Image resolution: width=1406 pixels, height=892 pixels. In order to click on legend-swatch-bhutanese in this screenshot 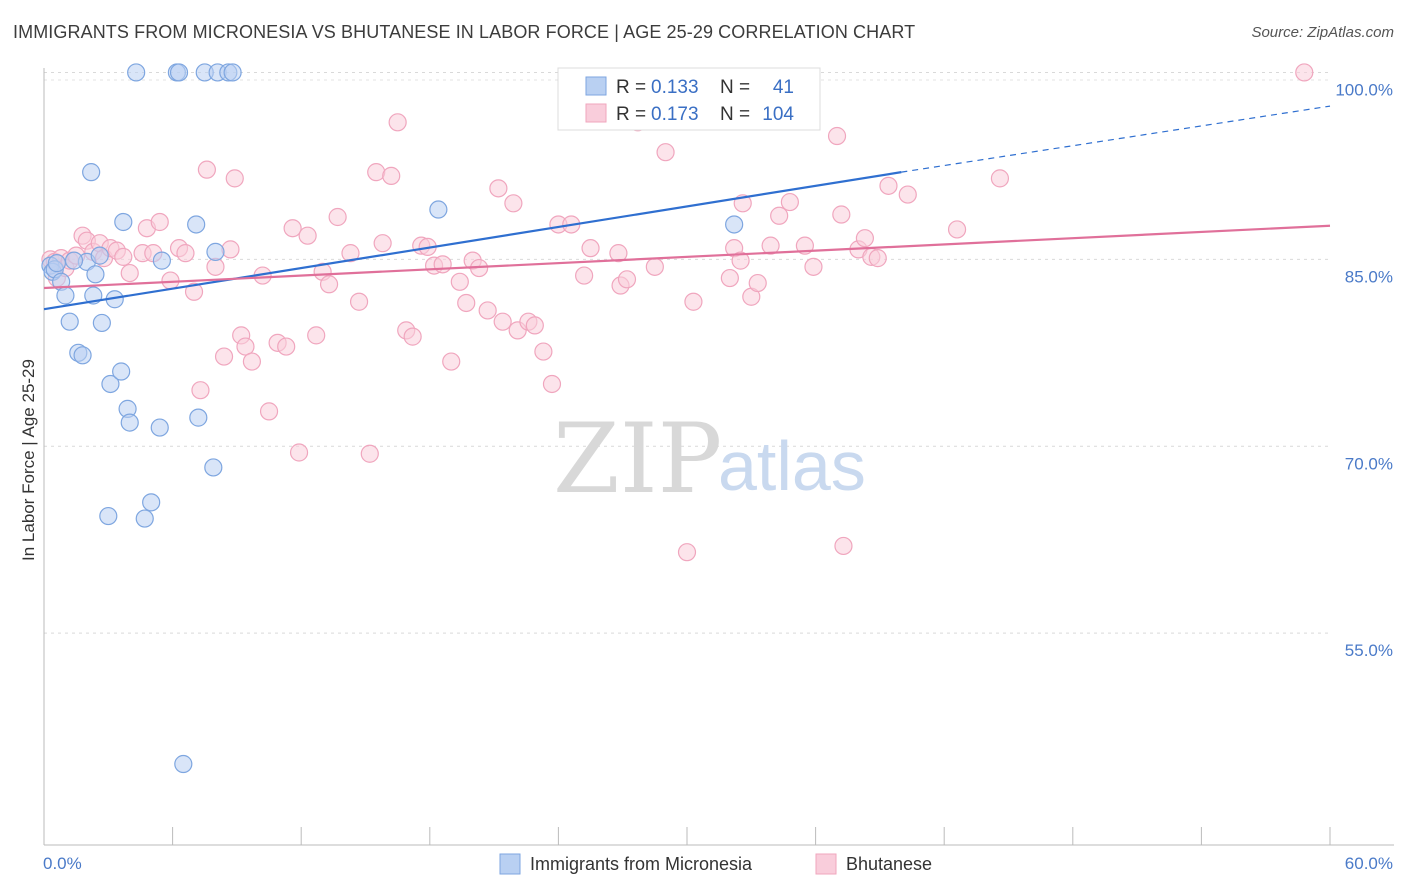, I will do `click(596, 113)`.